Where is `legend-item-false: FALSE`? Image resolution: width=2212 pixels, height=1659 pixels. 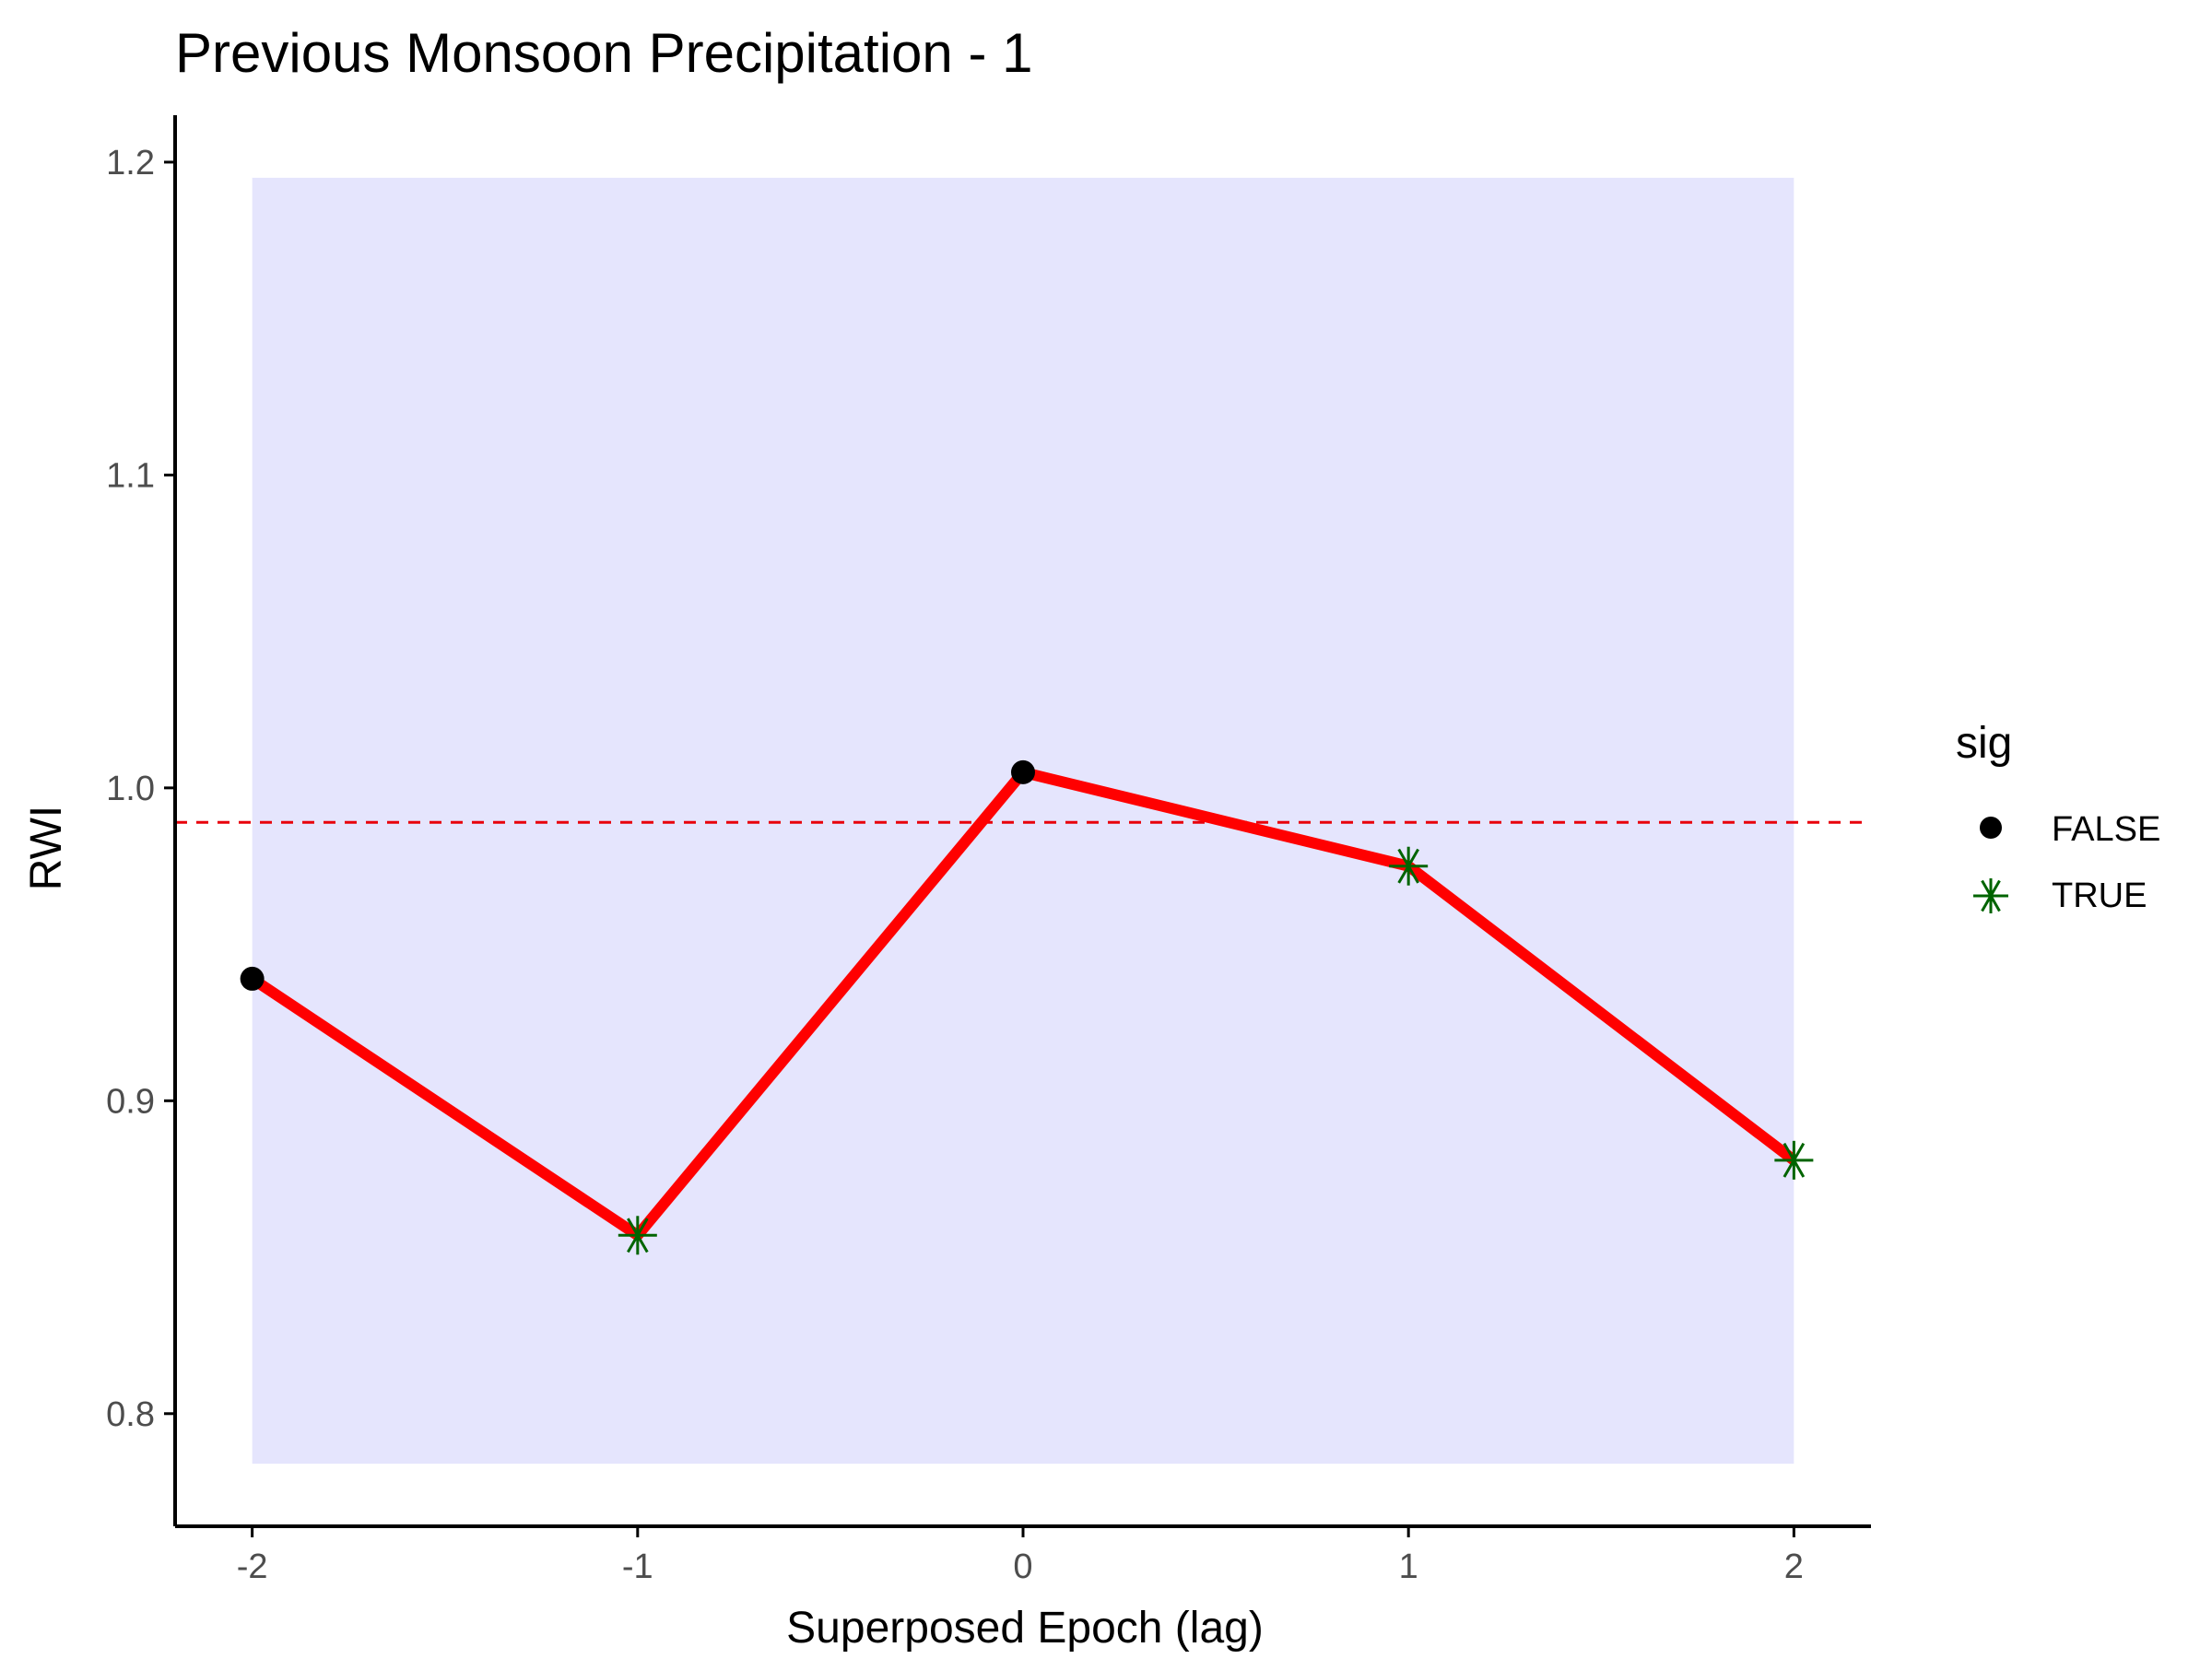
legend-item-false: FALSE is located at coordinates (2070, 829).